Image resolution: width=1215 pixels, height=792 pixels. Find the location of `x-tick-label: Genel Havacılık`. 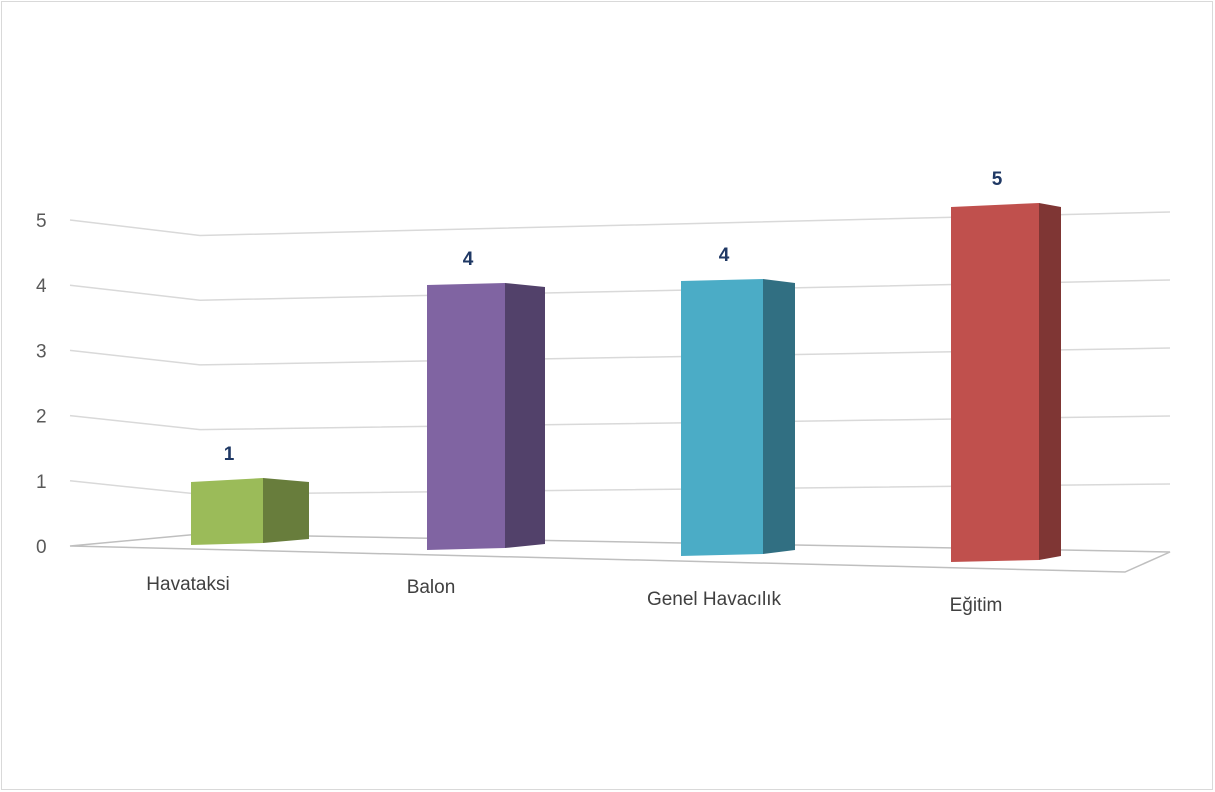

x-tick-label: Genel Havacılık is located at coordinates (714, 599).